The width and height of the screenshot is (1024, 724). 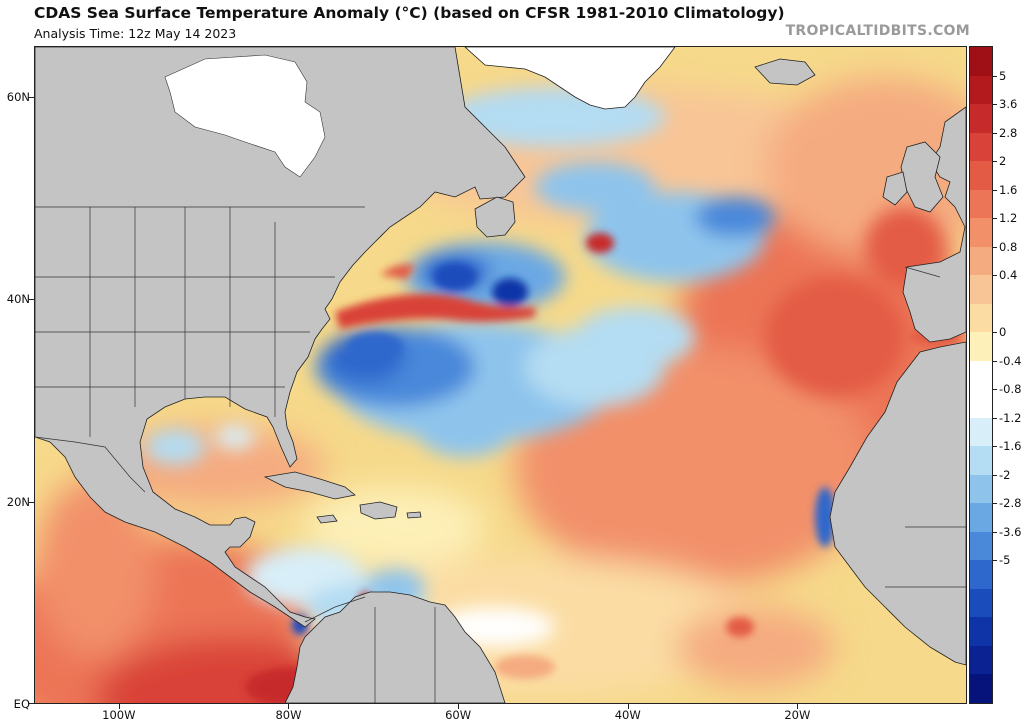 What do you see at coordinates (245, 116) in the screenshot?
I see `hudson-bay-ice` at bounding box center [245, 116].